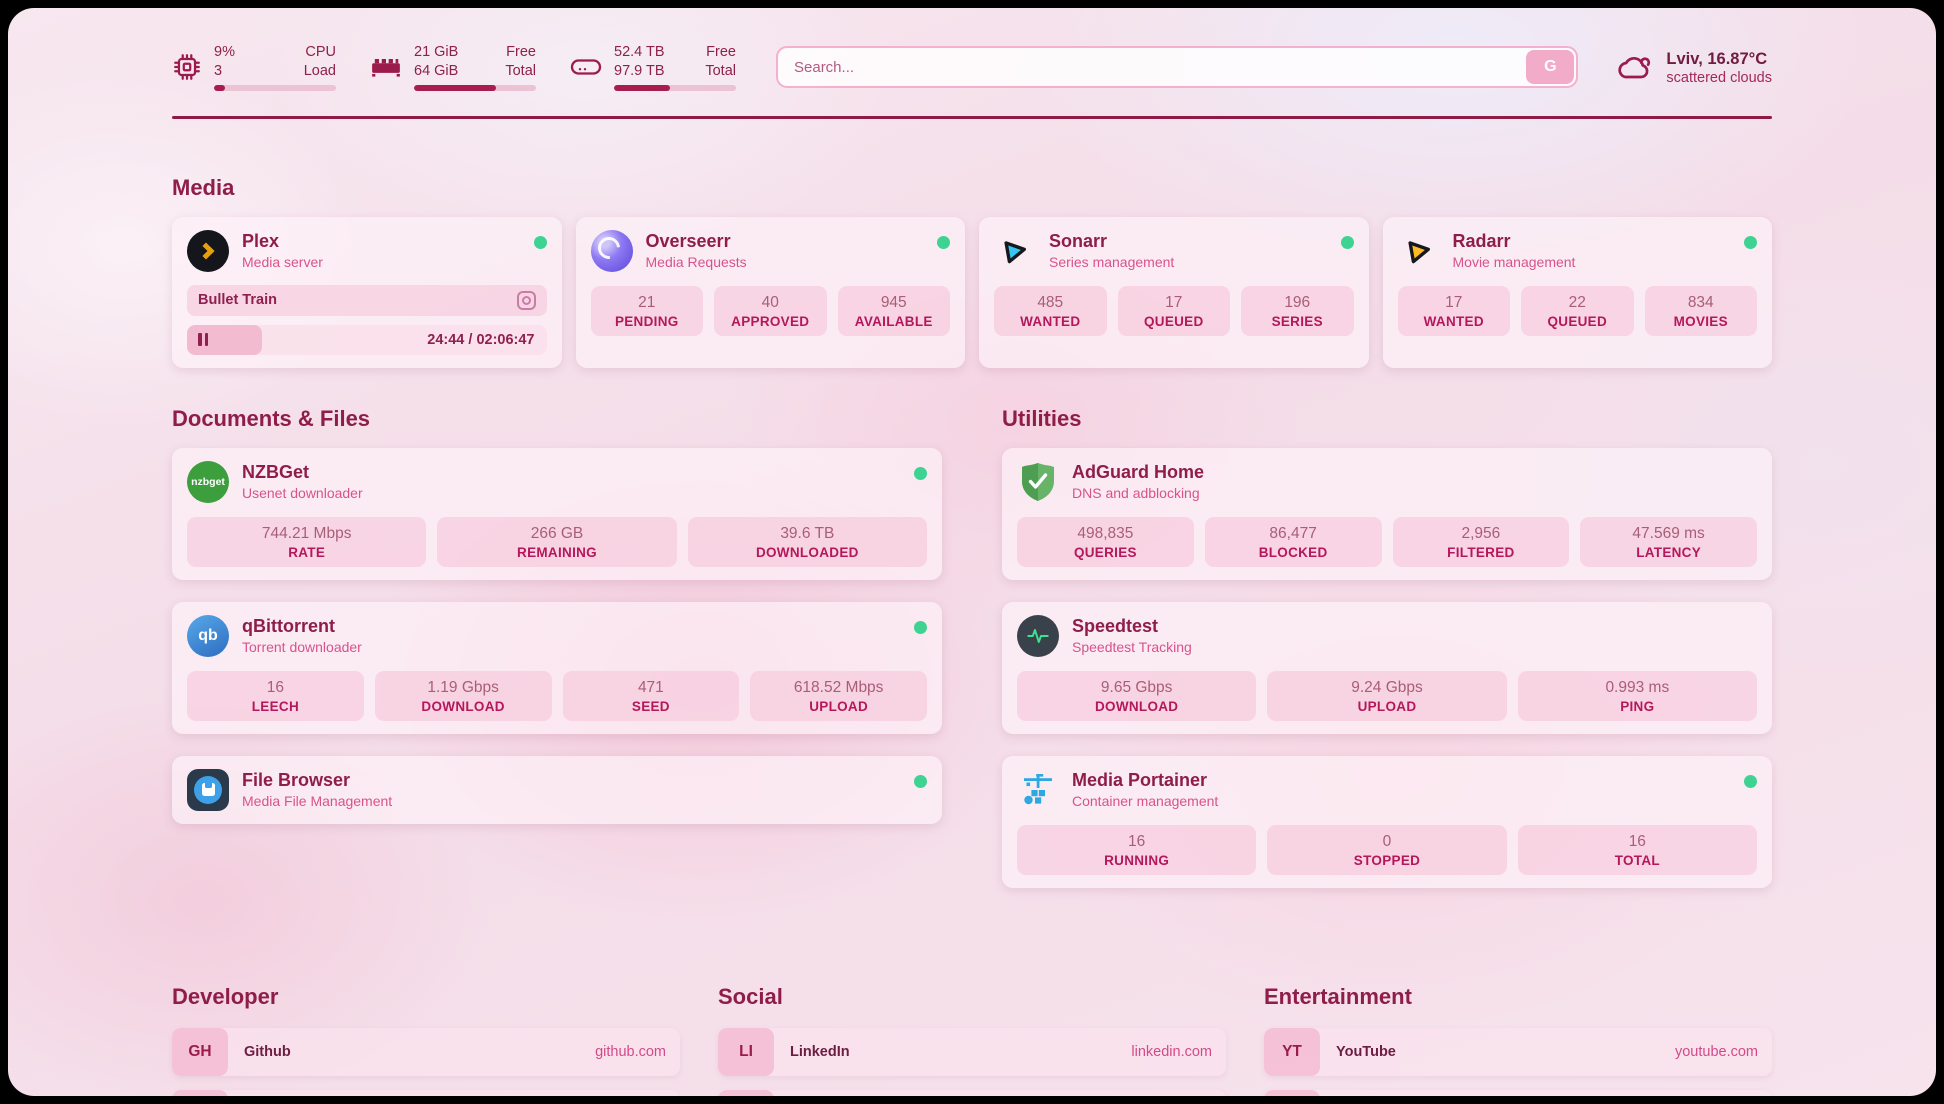  What do you see at coordinates (275, 471) in the screenshot?
I see `app-name: NZBGet` at bounding box center [275, 471].